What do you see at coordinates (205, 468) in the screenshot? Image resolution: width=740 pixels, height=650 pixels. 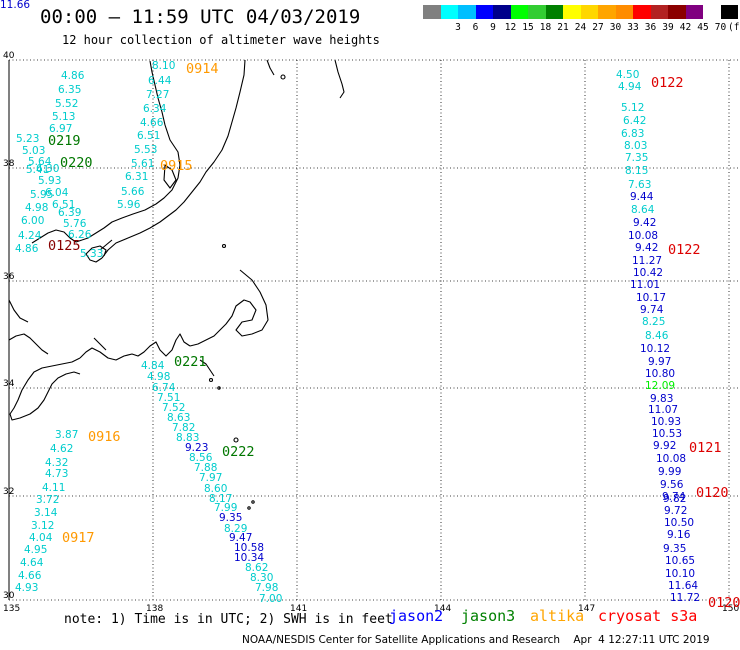 I see `wave-height-value: 7.88` at bounding box center [205, 468].